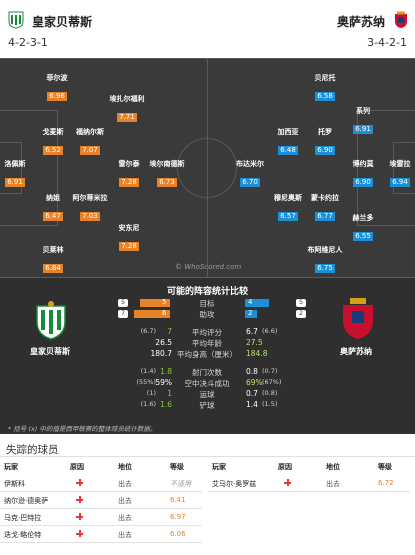  Describe the element at coordinates (16, 20) in the screenshot. I see `real-betis-crest-icon` at that location.